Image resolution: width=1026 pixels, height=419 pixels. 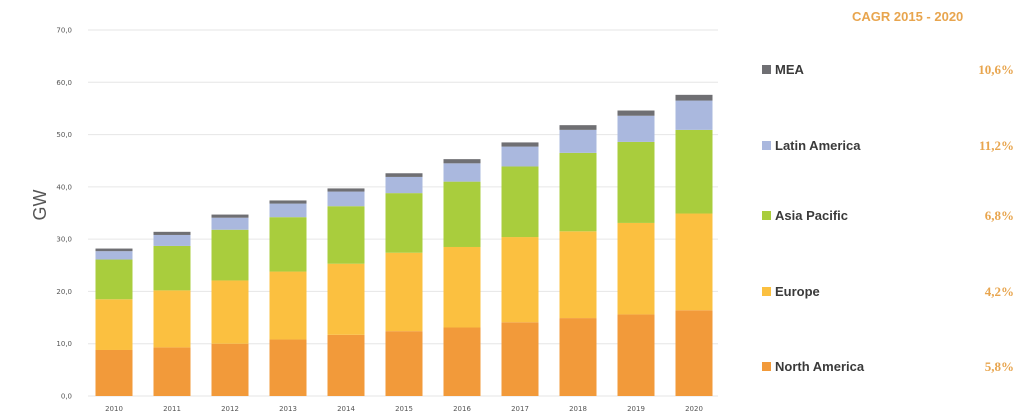 I want to click on bar-2019-europe, so click(x=636, y=268).